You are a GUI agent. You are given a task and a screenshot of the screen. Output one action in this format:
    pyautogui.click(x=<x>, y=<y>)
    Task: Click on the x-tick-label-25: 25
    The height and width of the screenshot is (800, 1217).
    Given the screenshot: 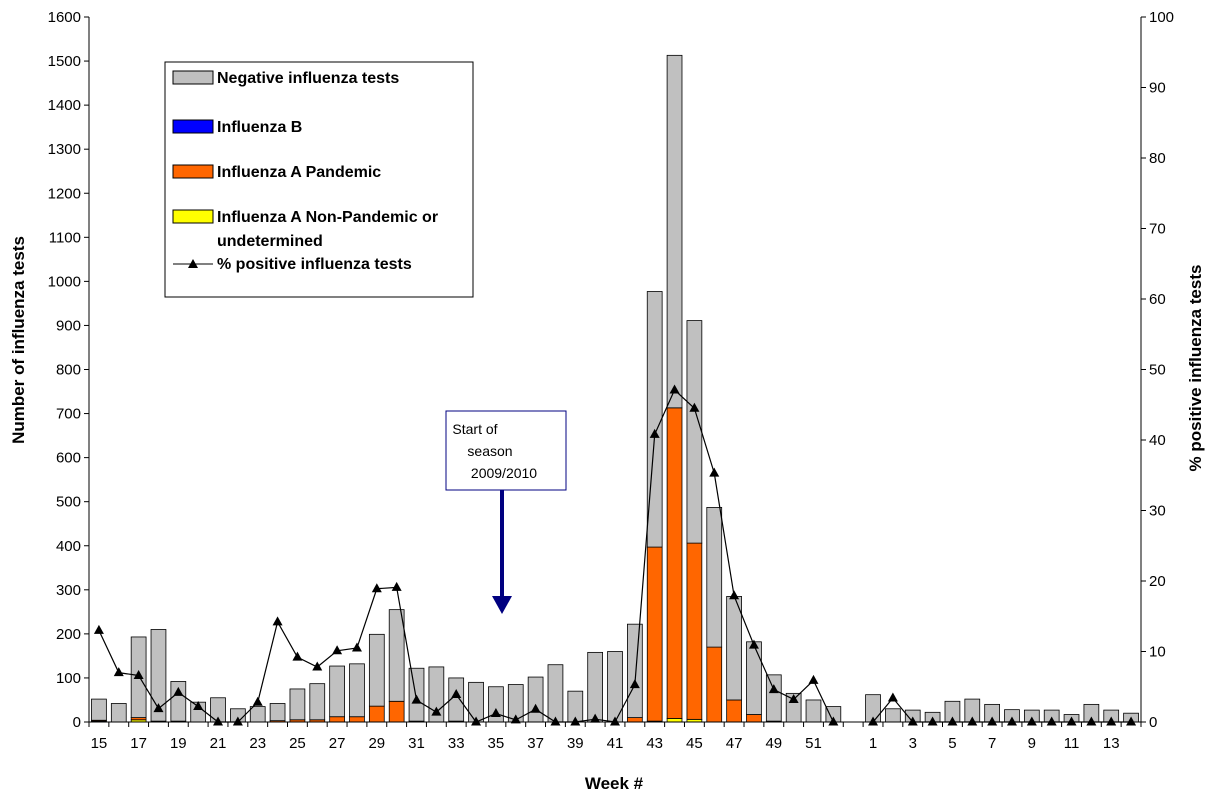 What is the action you would take?
    pyautogui.click(x=297, y=743)
    